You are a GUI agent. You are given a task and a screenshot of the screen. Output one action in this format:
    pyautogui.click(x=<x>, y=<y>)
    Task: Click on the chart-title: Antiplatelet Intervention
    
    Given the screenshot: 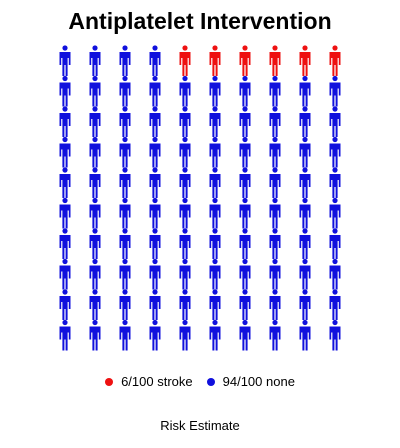 What is the action you would take?
    pyautogui.click(x=200, y=21)
    